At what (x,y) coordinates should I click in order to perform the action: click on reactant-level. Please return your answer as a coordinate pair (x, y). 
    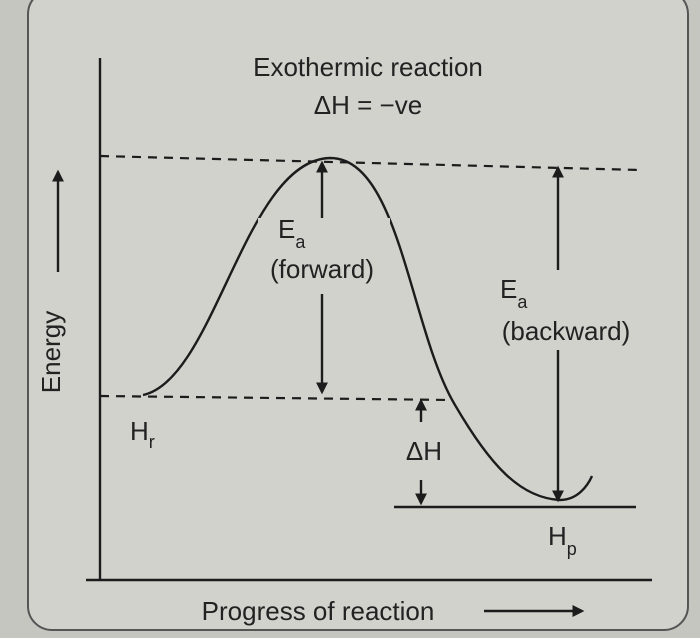
    Looking at the image, I should click on (276, 398).